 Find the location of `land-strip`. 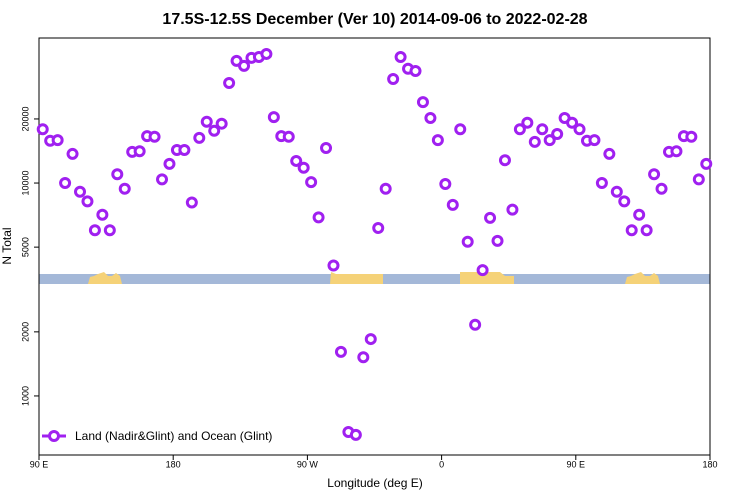

land-strip is located at coordinates (374, 278).